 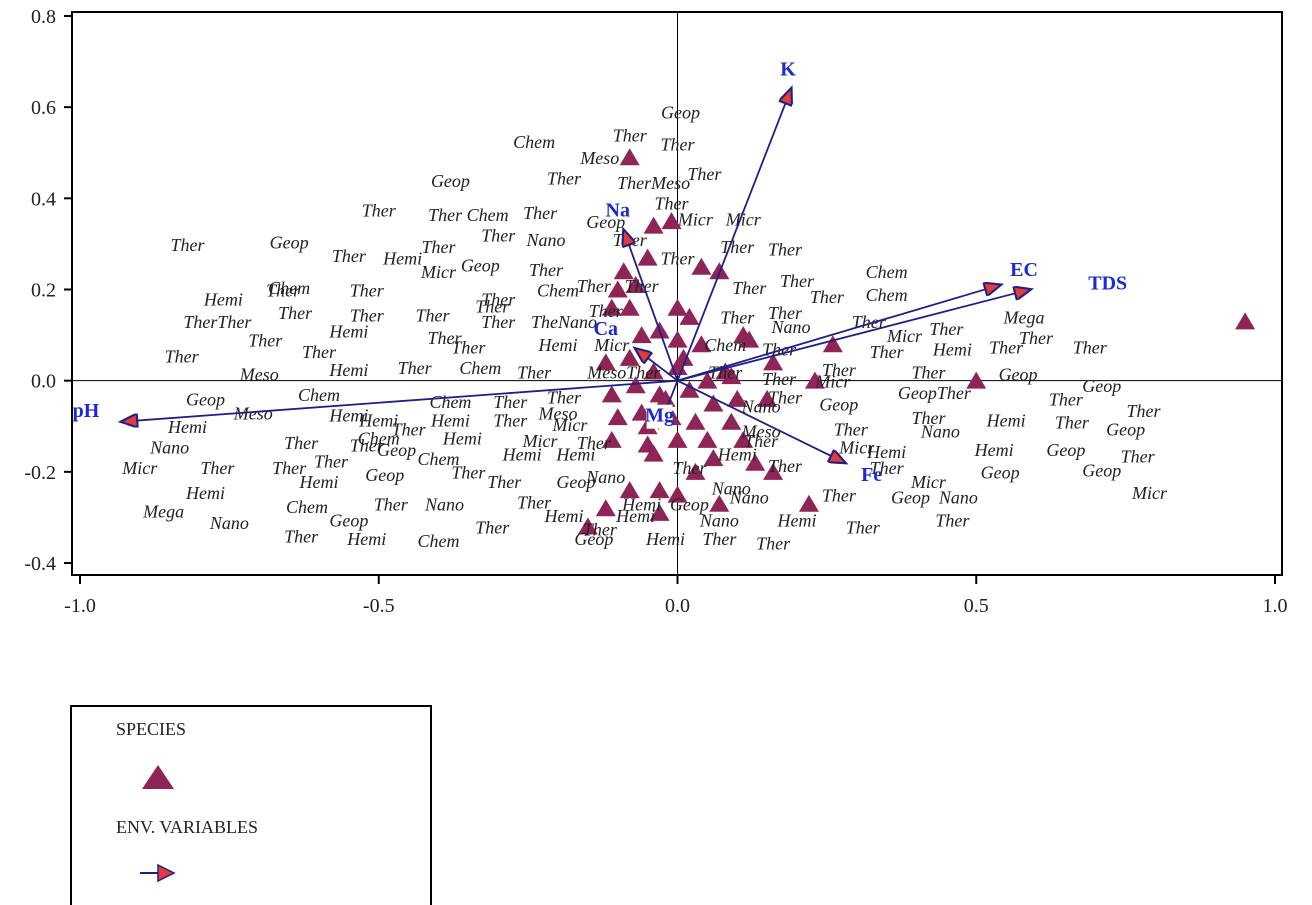 I want to click on species-label: TherTher, so click(x=217, y=322).